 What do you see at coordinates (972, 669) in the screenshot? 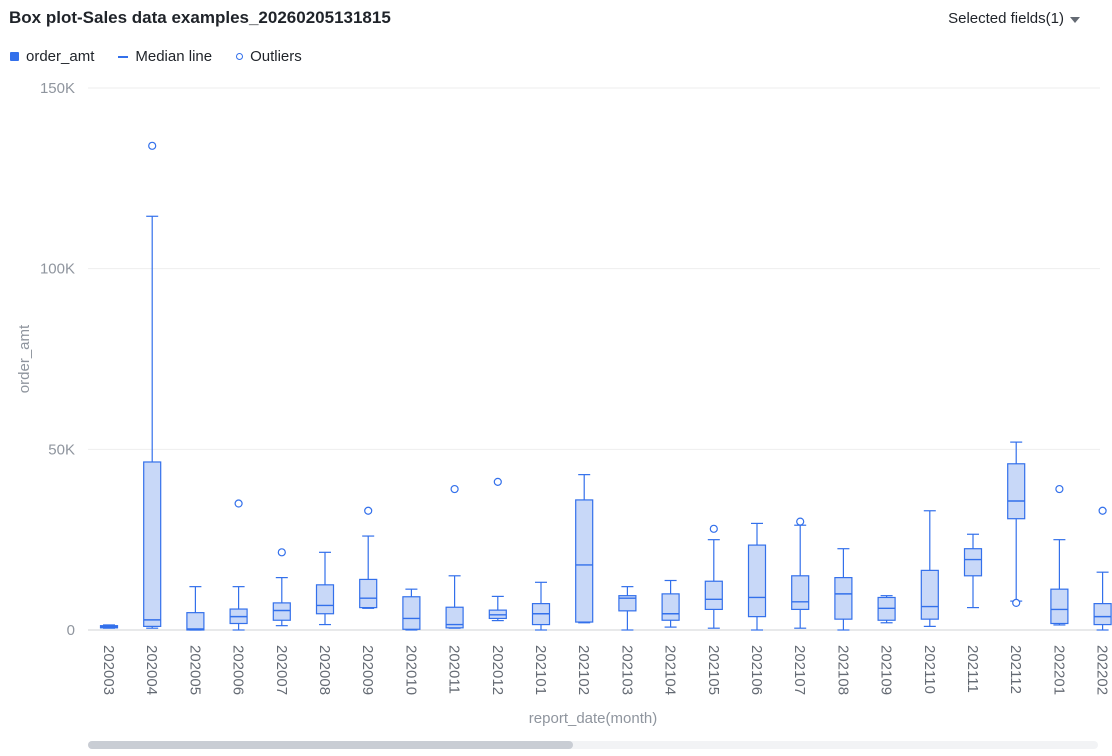
I see `x-tick-label: 202111` at bounding box center [972, 669].